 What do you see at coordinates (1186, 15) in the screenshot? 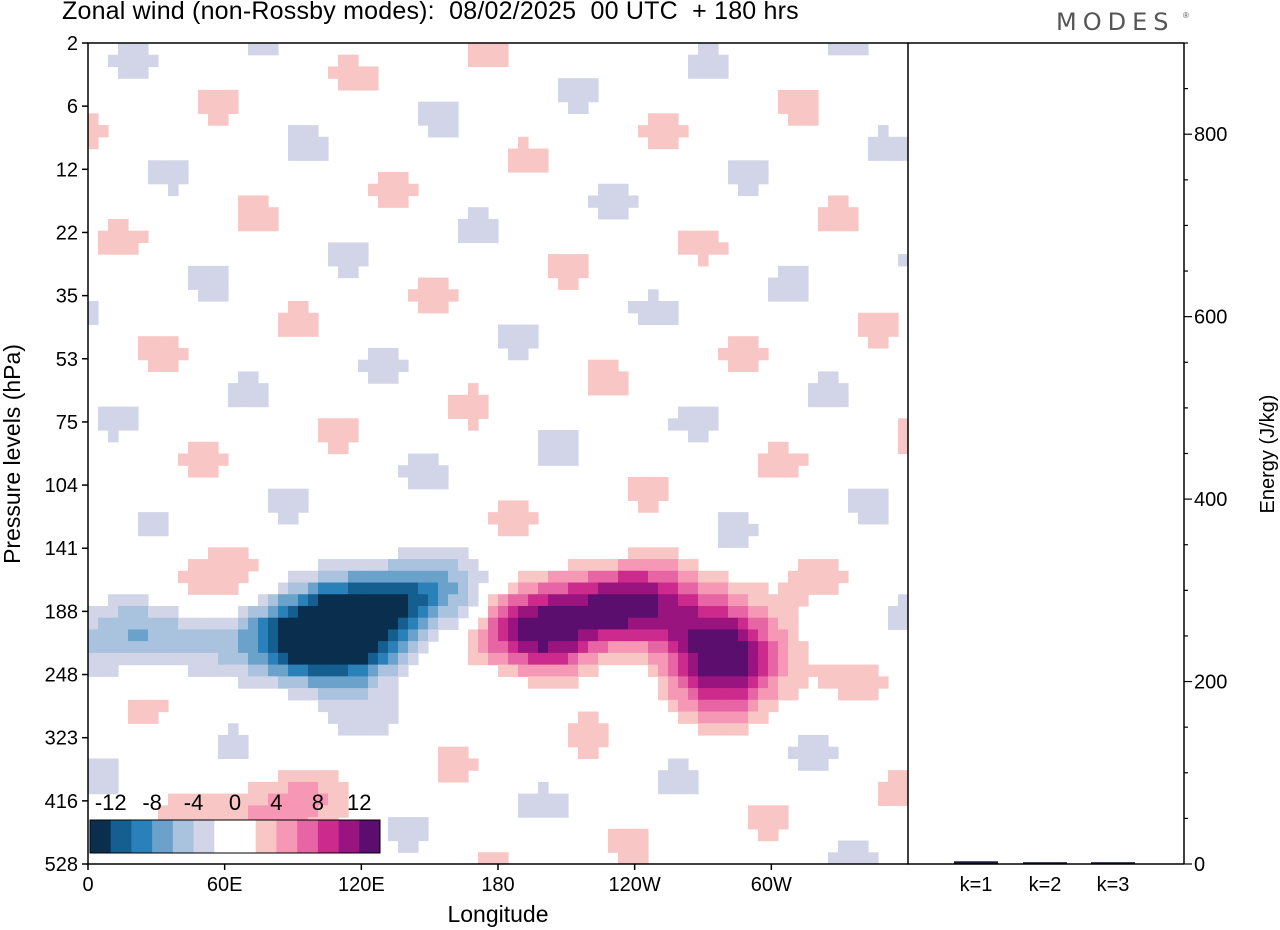
I see `registered-mark: ®` at bounding box center [1186, 15].